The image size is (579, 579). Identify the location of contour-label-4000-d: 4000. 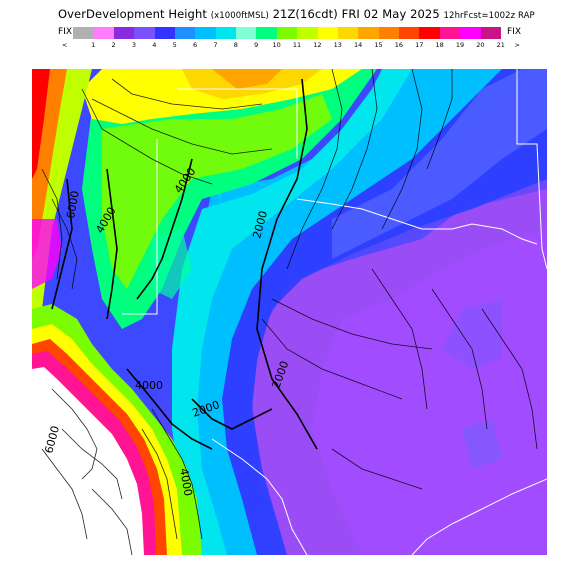
(186, 482).